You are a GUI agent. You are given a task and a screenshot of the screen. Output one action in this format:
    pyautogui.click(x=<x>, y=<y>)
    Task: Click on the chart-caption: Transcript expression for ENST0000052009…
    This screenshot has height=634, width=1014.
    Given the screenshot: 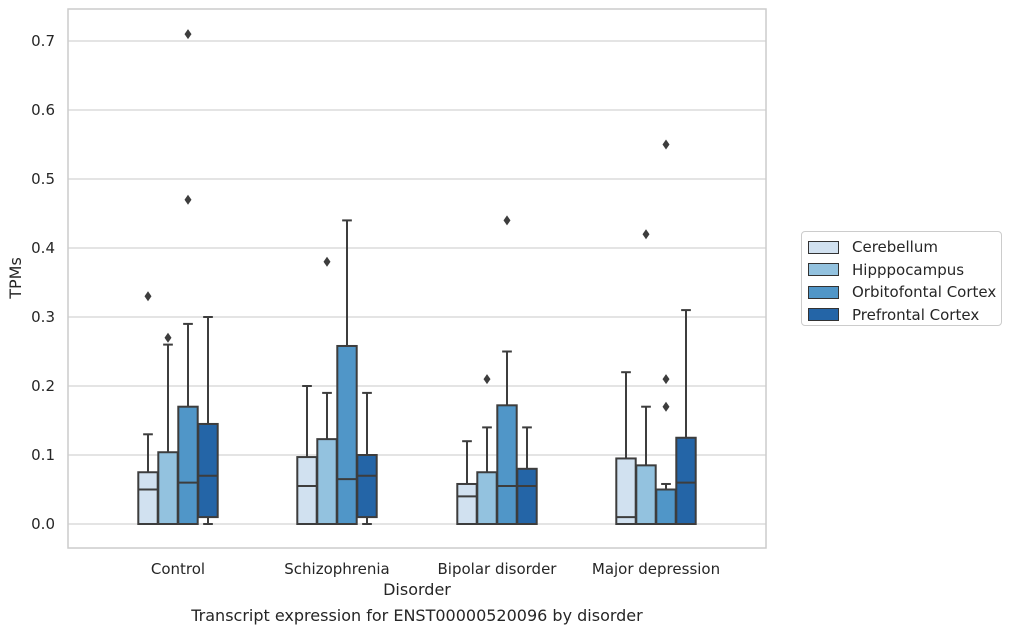 What is the action you would take?
    pyautogui.click(x=417, y=615)
    